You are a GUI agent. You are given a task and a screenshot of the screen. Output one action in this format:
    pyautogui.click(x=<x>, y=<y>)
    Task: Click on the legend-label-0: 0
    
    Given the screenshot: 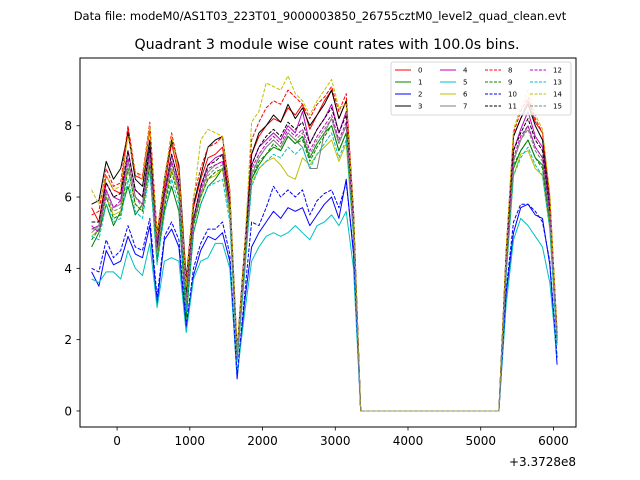 What is the action you would take?
    pyautogui.click(x=420, y=71)
    